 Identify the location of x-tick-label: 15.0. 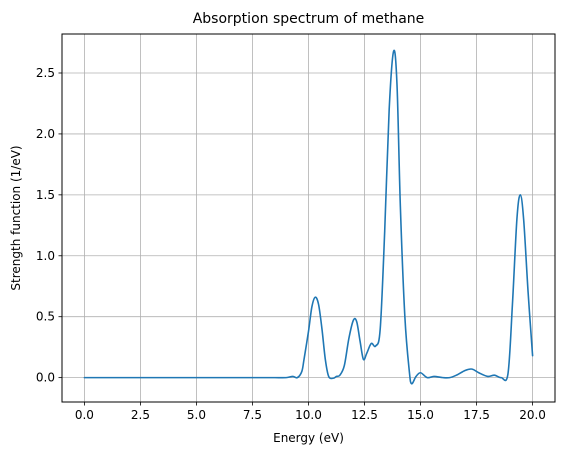
(420, 415).